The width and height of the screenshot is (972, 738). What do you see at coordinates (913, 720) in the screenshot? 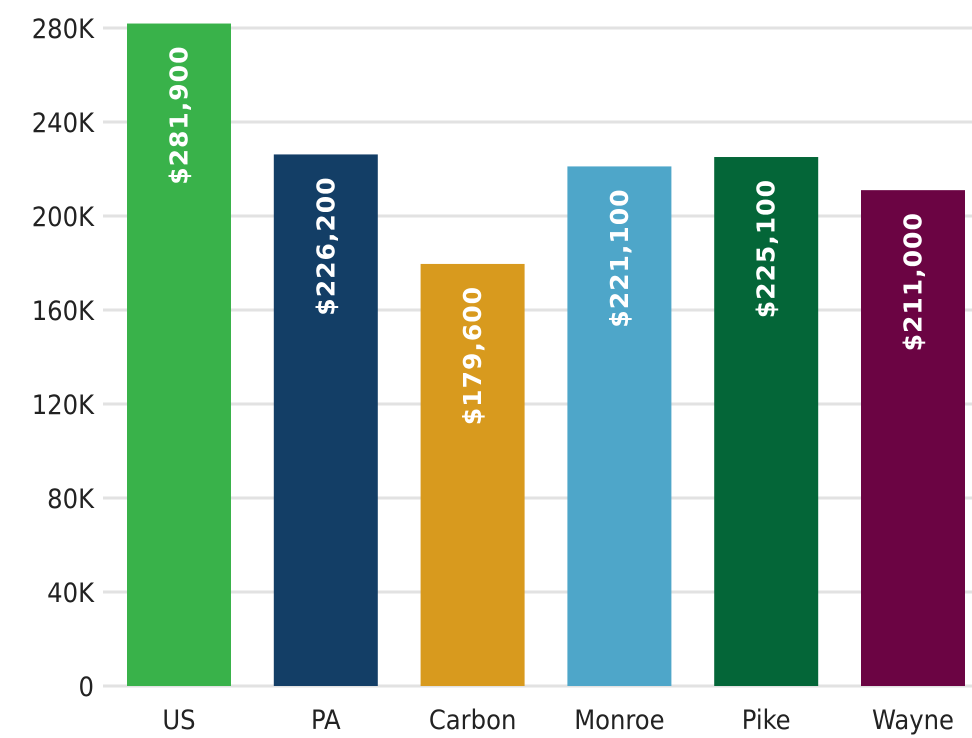
I see `x-tick-label-wayne: Wayne` at bounding box center [913, 720].